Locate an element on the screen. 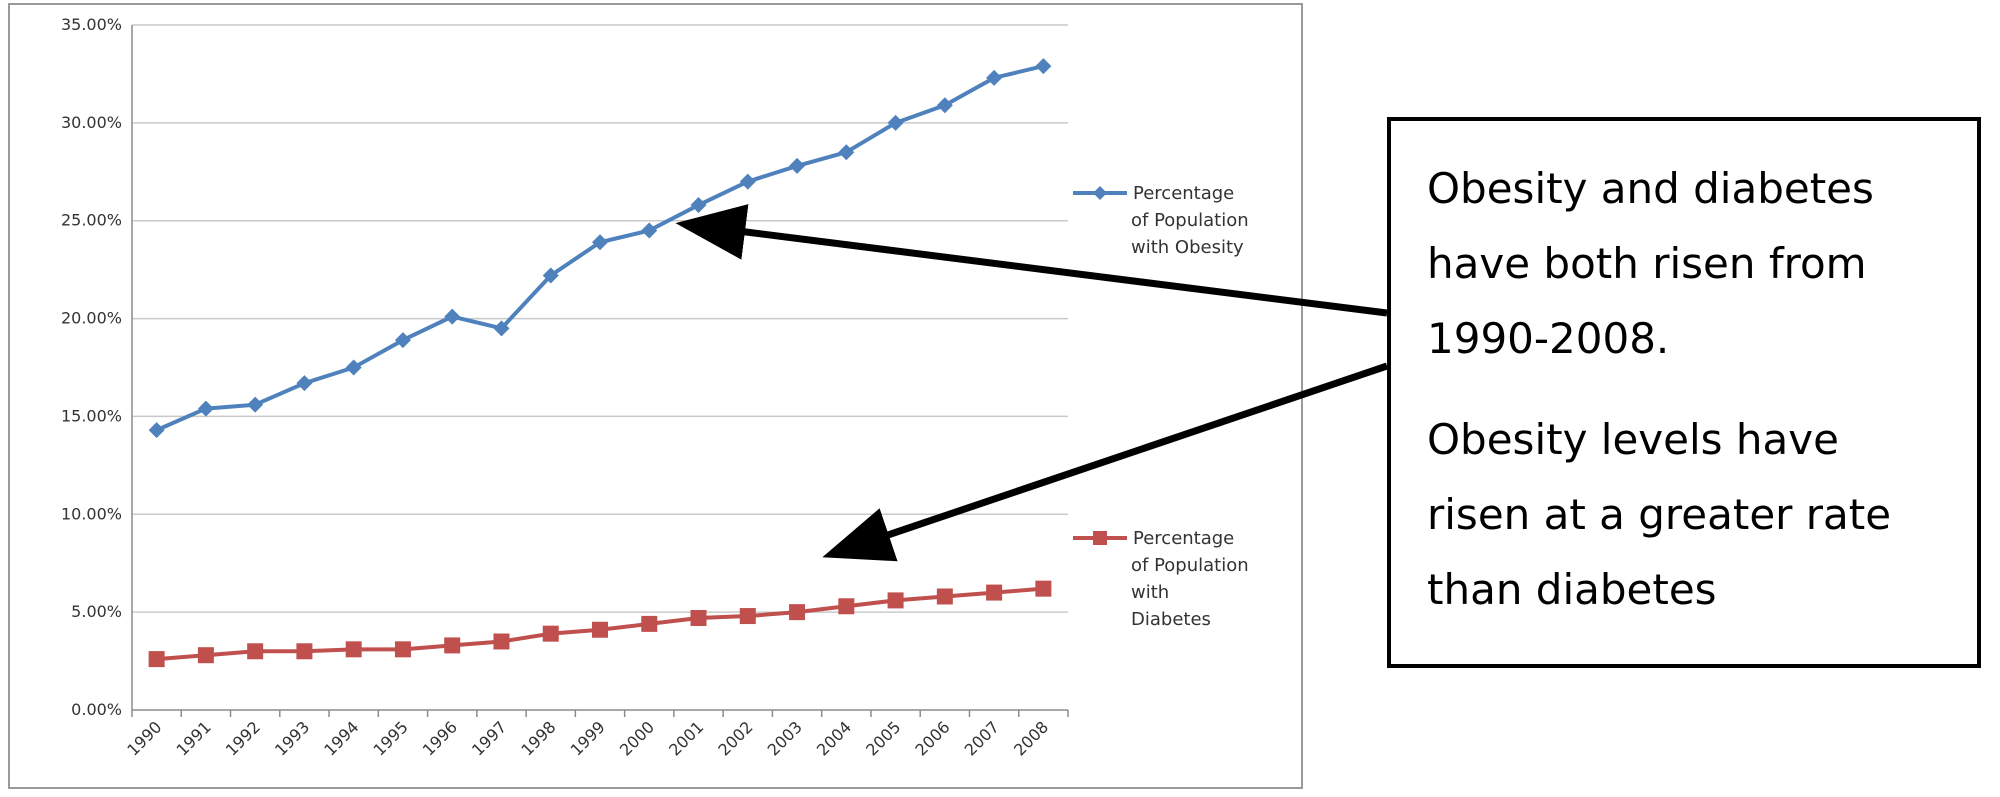 Image resolution: width=2000 pixels, height=797 pixels. x-tick-label: 2006 is located at coordinates (932, 738).